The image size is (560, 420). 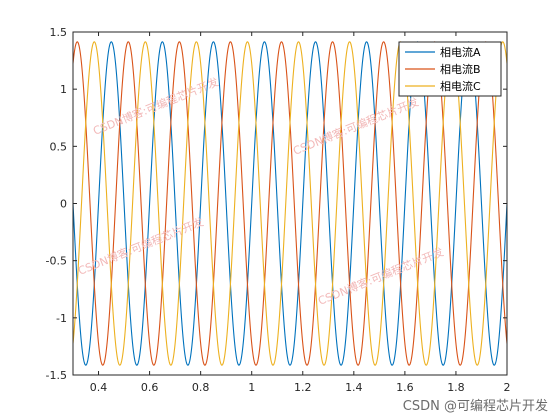 What do you see at coordinates (460, 69) in the screenshot?
I see `legend-label: 相电流B` at bounding box center [460, 69].